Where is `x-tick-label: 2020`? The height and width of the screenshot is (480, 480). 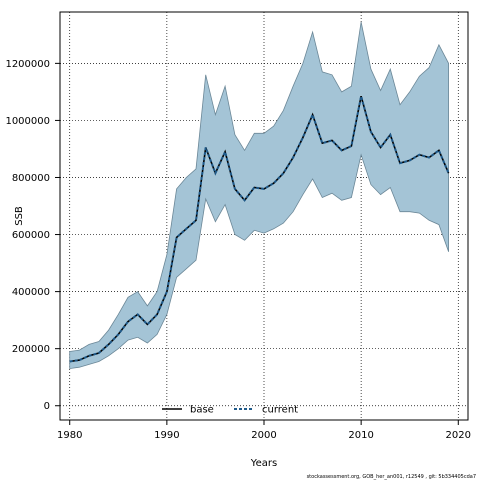
x-tick-label: 2020 is located at coordinates (458, 435).